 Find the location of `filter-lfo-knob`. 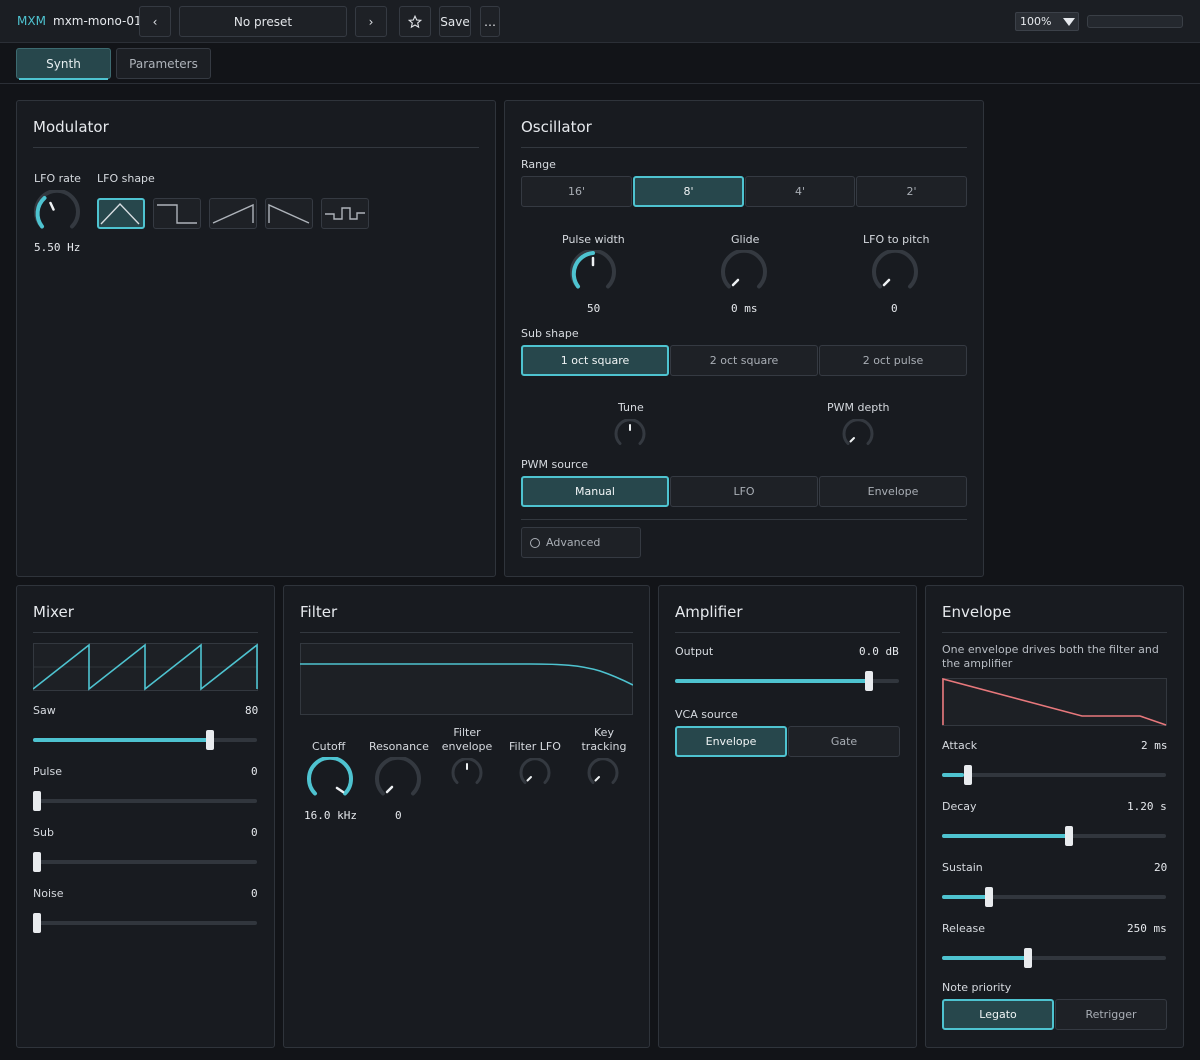

filter-lfo-knob is located at coordinates (535, 774).